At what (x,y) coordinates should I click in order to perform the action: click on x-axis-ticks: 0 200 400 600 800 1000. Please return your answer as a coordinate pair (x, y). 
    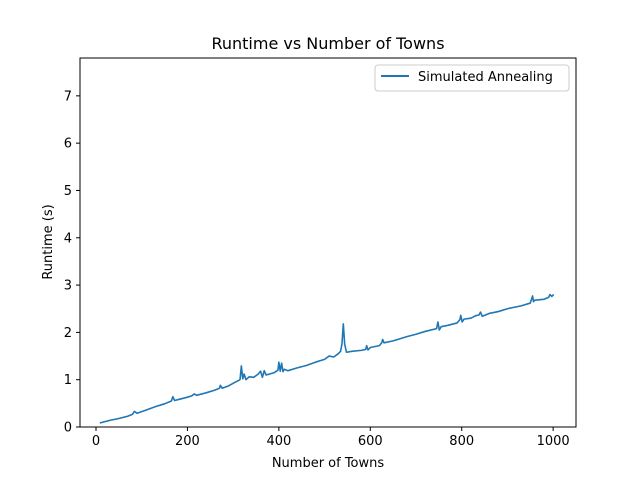
    Looking at the image, I should click on (331, 438).